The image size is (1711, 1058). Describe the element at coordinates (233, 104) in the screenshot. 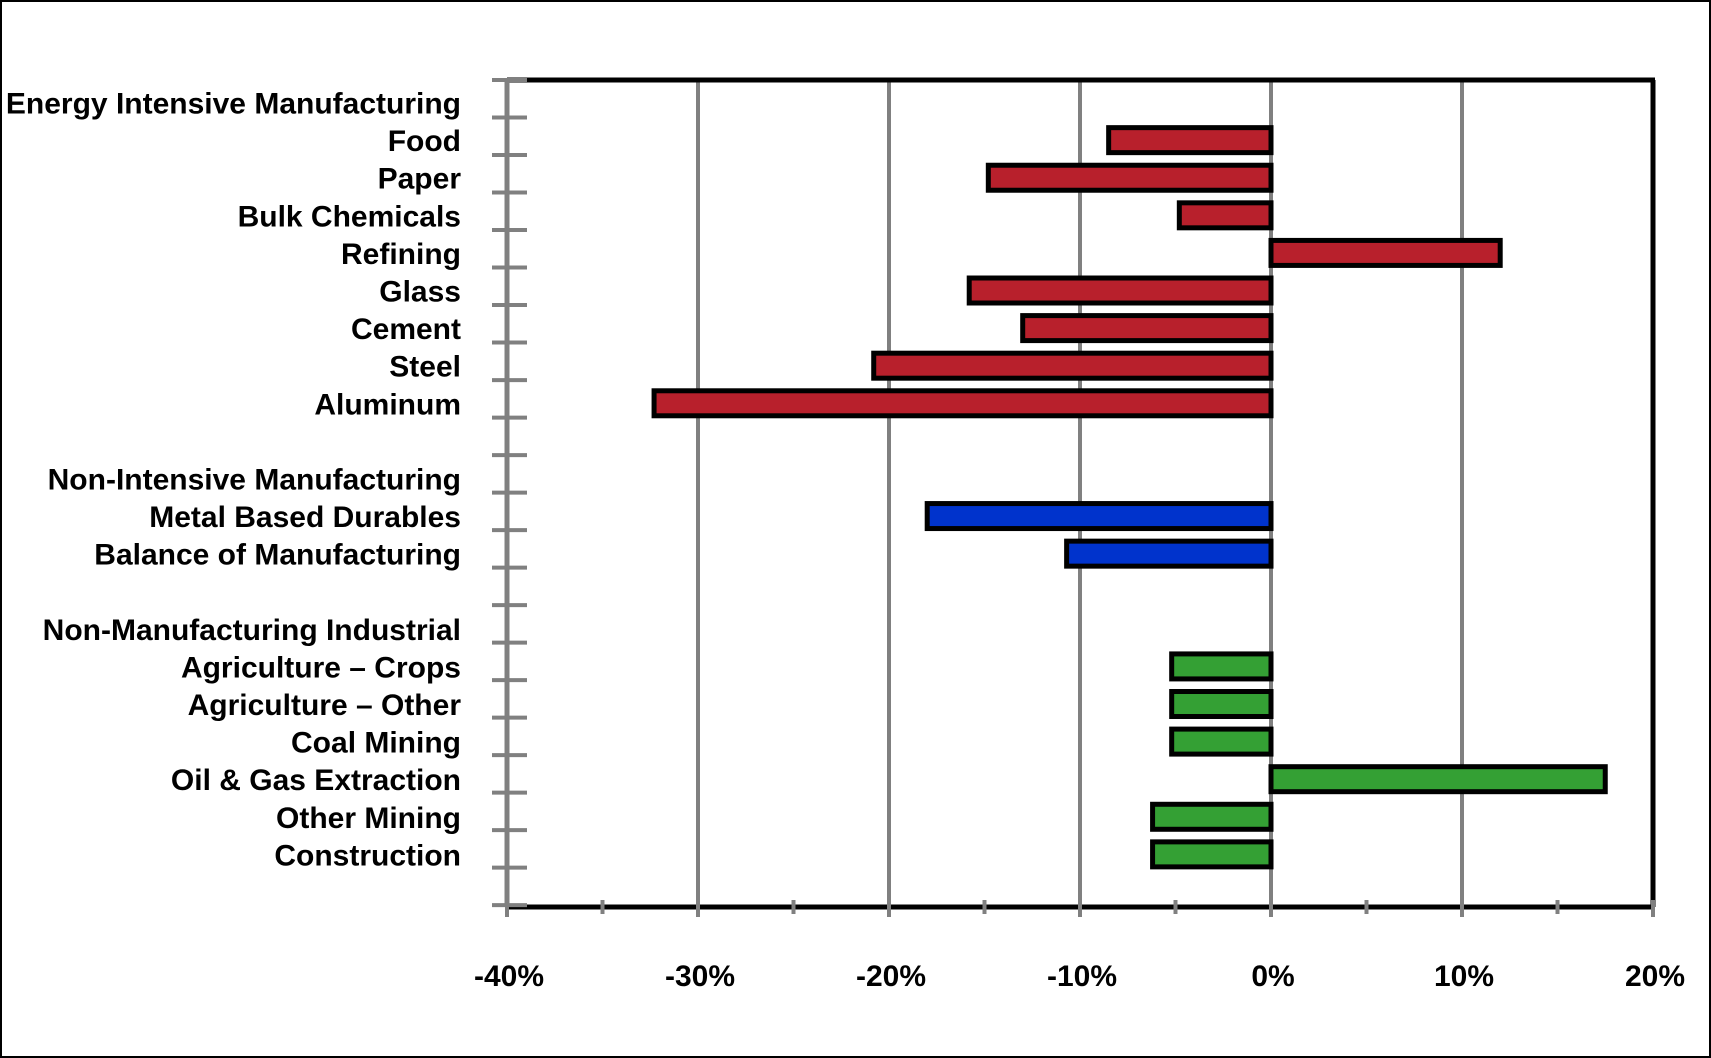

I see `category-label: Energy Intensive Manufacturing` at that location.